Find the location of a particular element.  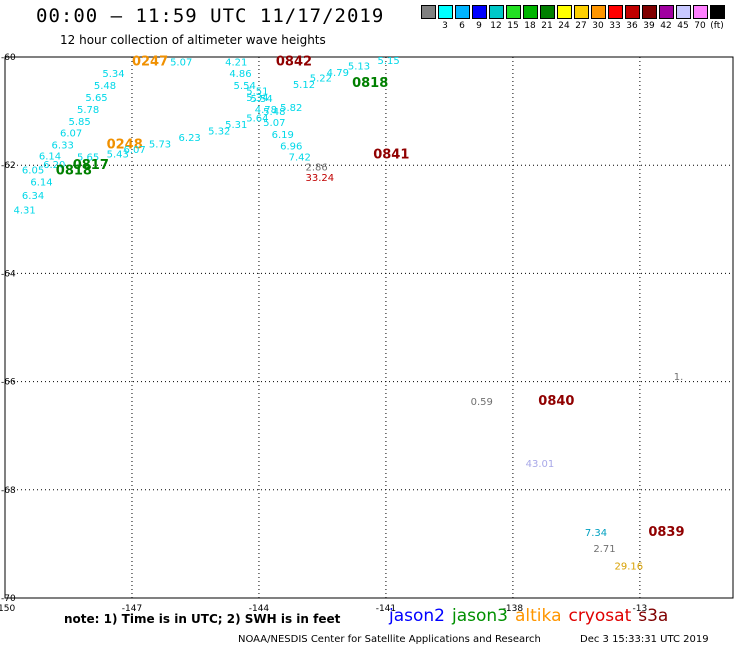

pass-time-label: 0842 is located at coordinates (294, 61).